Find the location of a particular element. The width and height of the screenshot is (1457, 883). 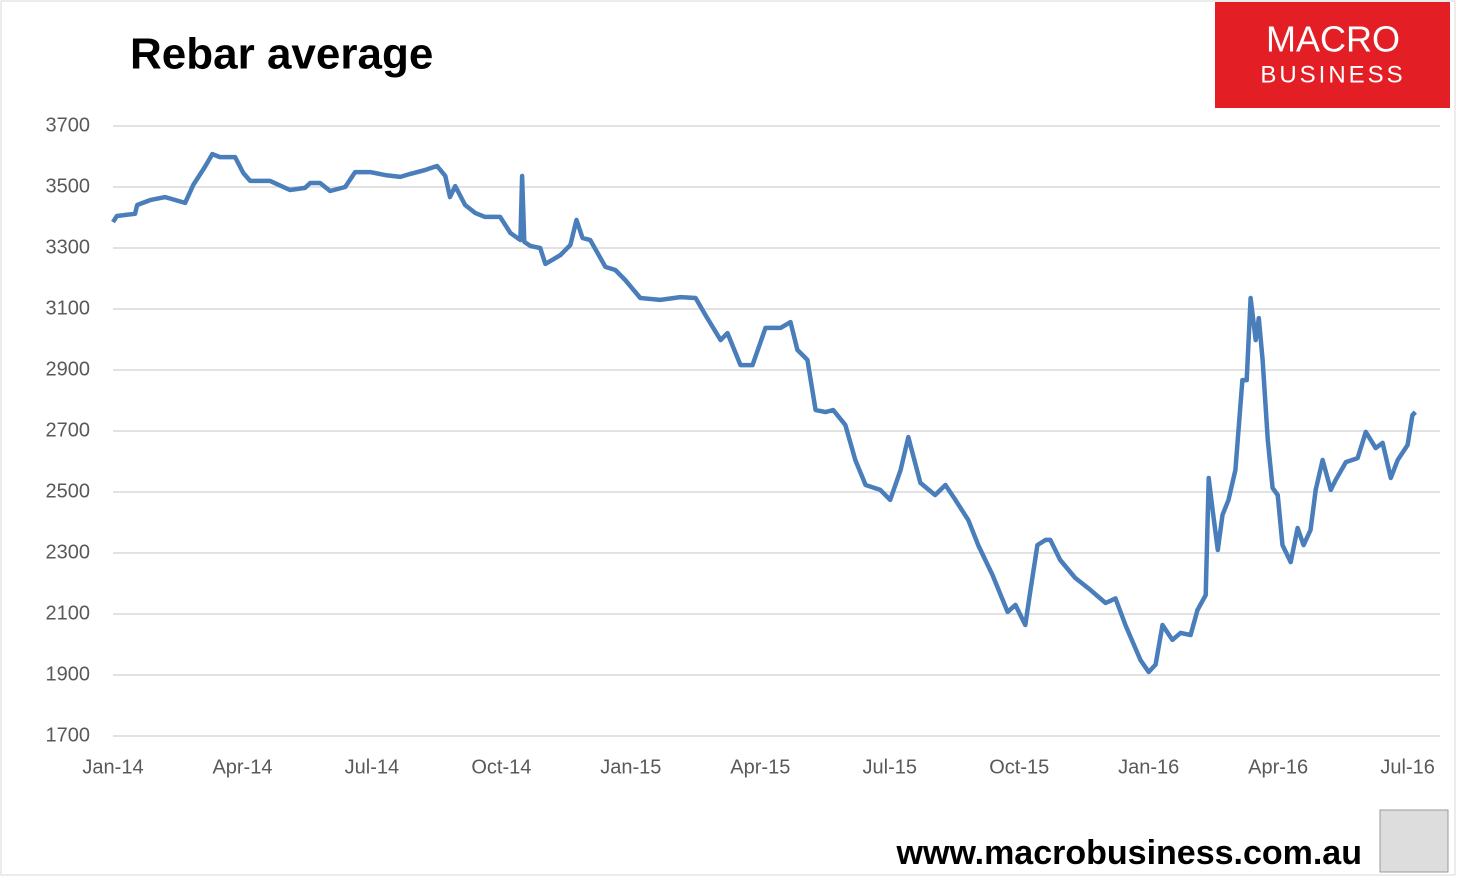

y-tick-label: 2100 is located at coordinates (68, 613).